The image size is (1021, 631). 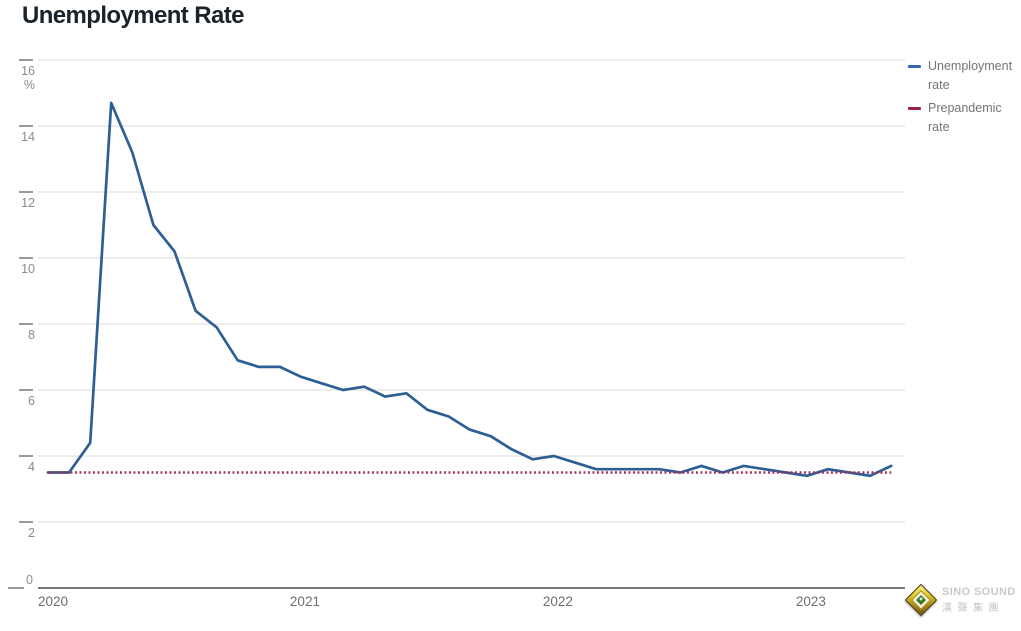 I want to click on diamond-star-icon: ✦, so click(x=921, y=600).